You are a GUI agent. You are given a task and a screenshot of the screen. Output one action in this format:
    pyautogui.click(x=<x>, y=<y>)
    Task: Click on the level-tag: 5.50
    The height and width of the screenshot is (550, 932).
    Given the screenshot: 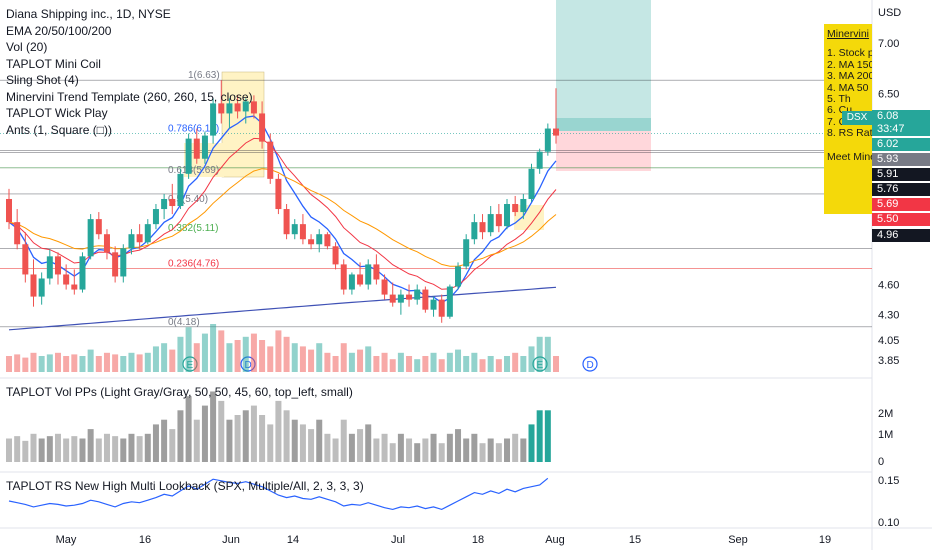 What is the action you would take?
    pyautogui.click(x=901, y=219)
    